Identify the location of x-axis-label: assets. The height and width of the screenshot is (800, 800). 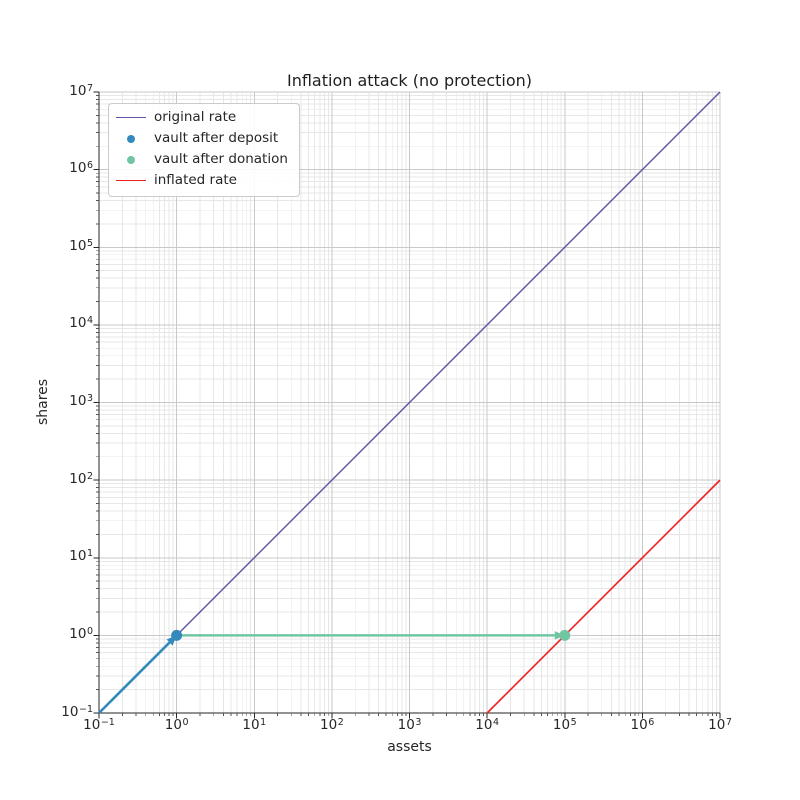
(409, 747).